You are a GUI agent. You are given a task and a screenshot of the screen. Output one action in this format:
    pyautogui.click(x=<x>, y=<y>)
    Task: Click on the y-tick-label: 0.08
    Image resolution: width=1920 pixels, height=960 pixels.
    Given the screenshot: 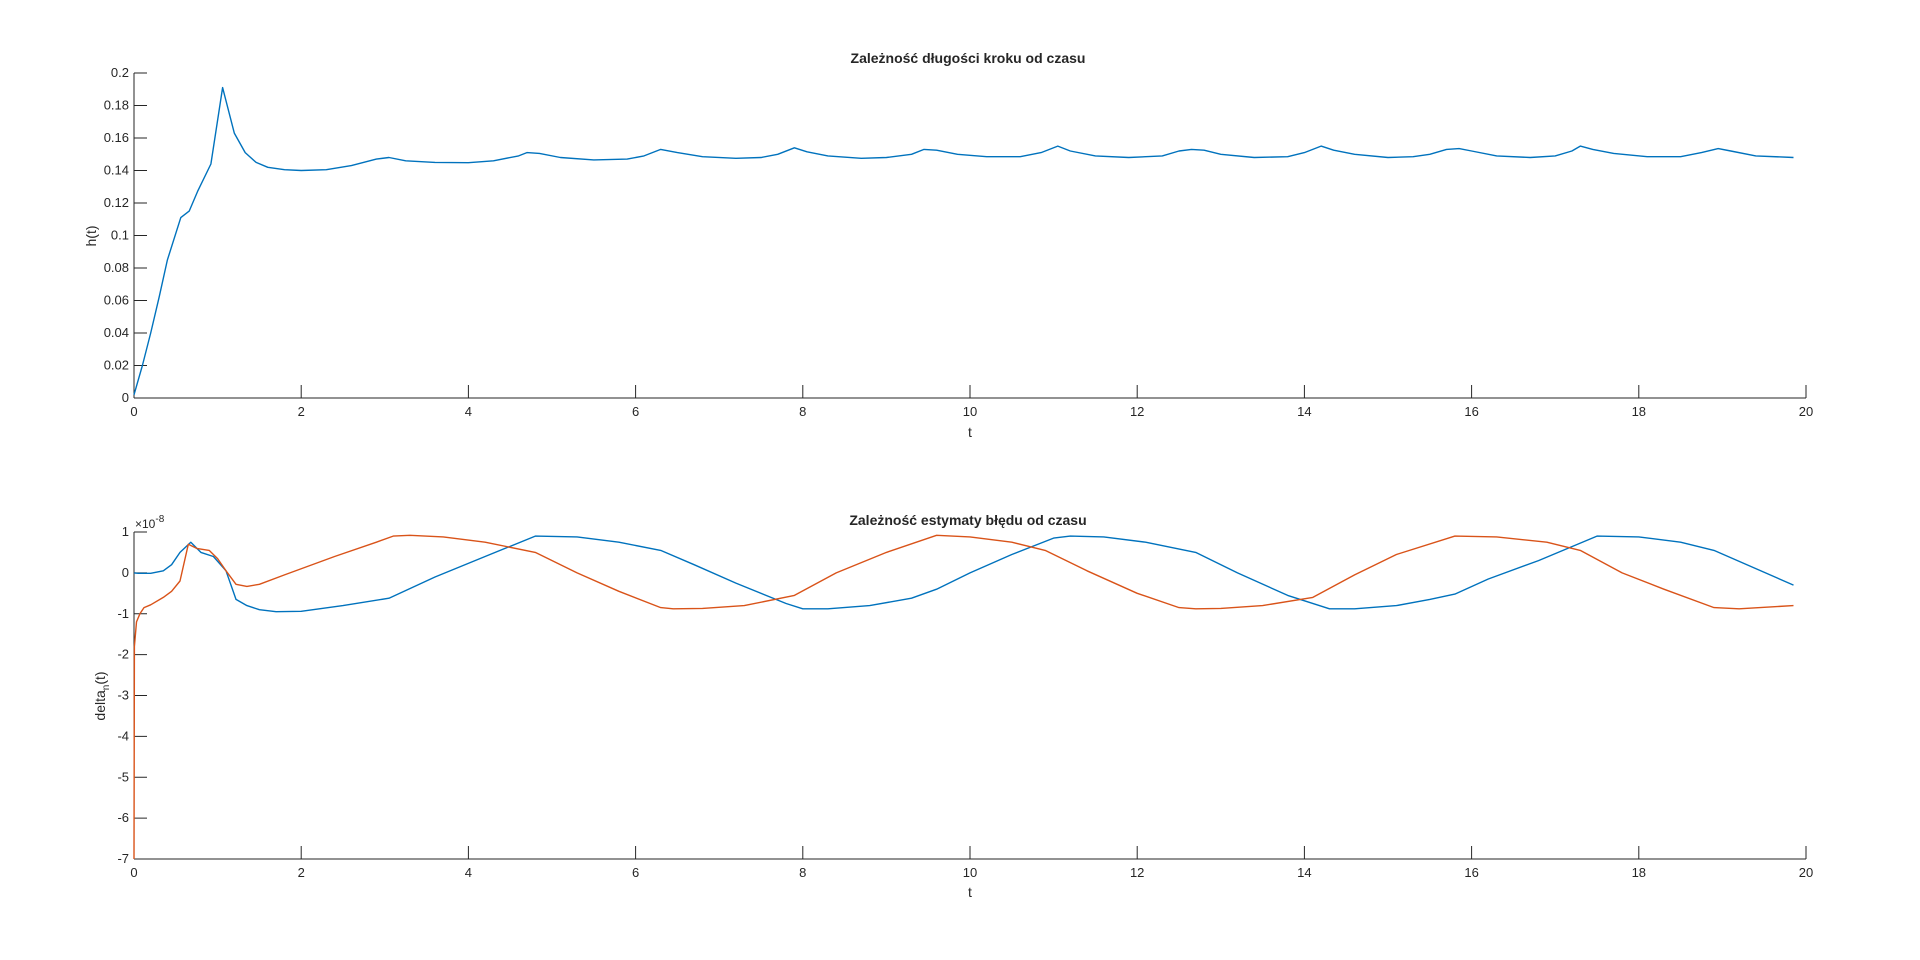 What is the action you would take?
    pyautogui.click(x=116, y=267)
    